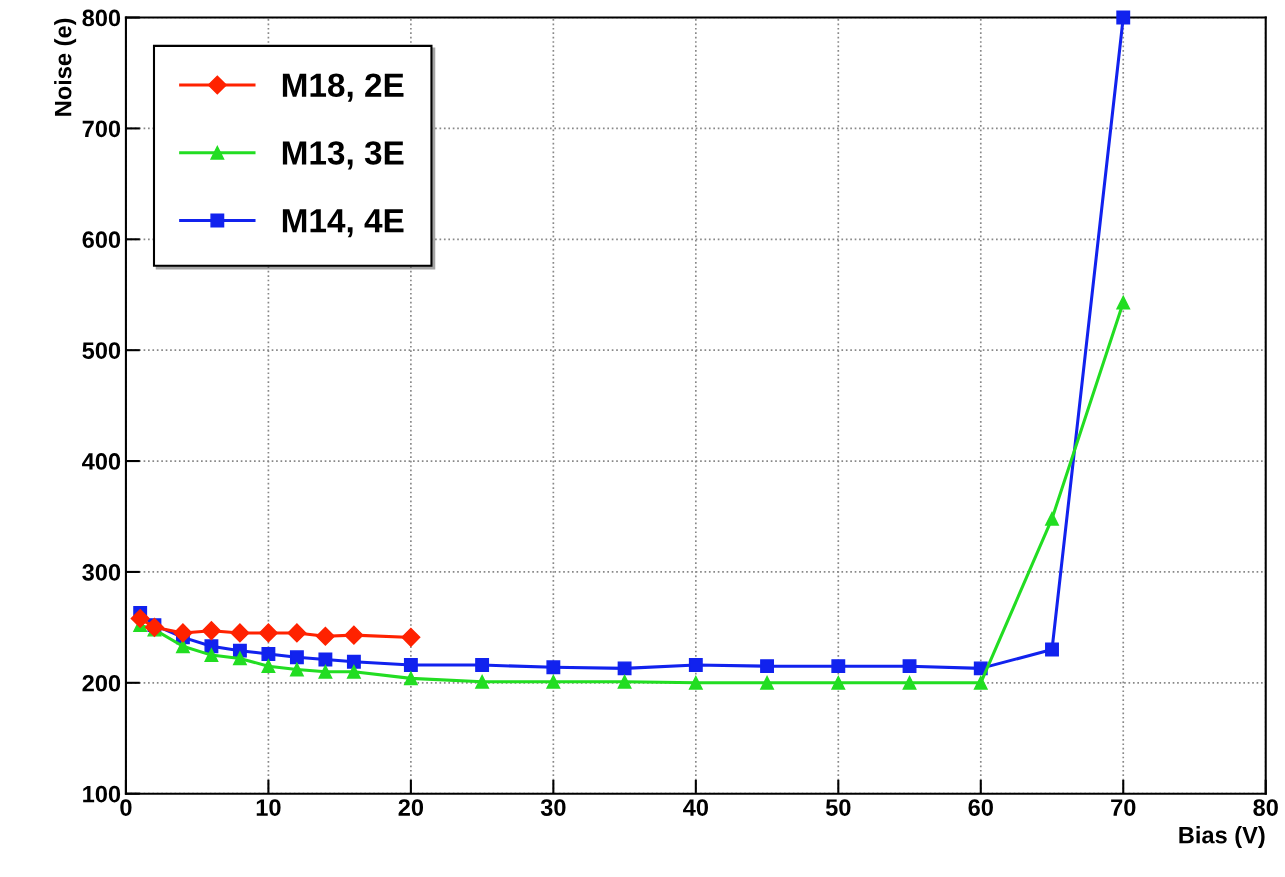 The image size is (1285, 877). I want to click on y-tick-label: 800, so click(101, 18).